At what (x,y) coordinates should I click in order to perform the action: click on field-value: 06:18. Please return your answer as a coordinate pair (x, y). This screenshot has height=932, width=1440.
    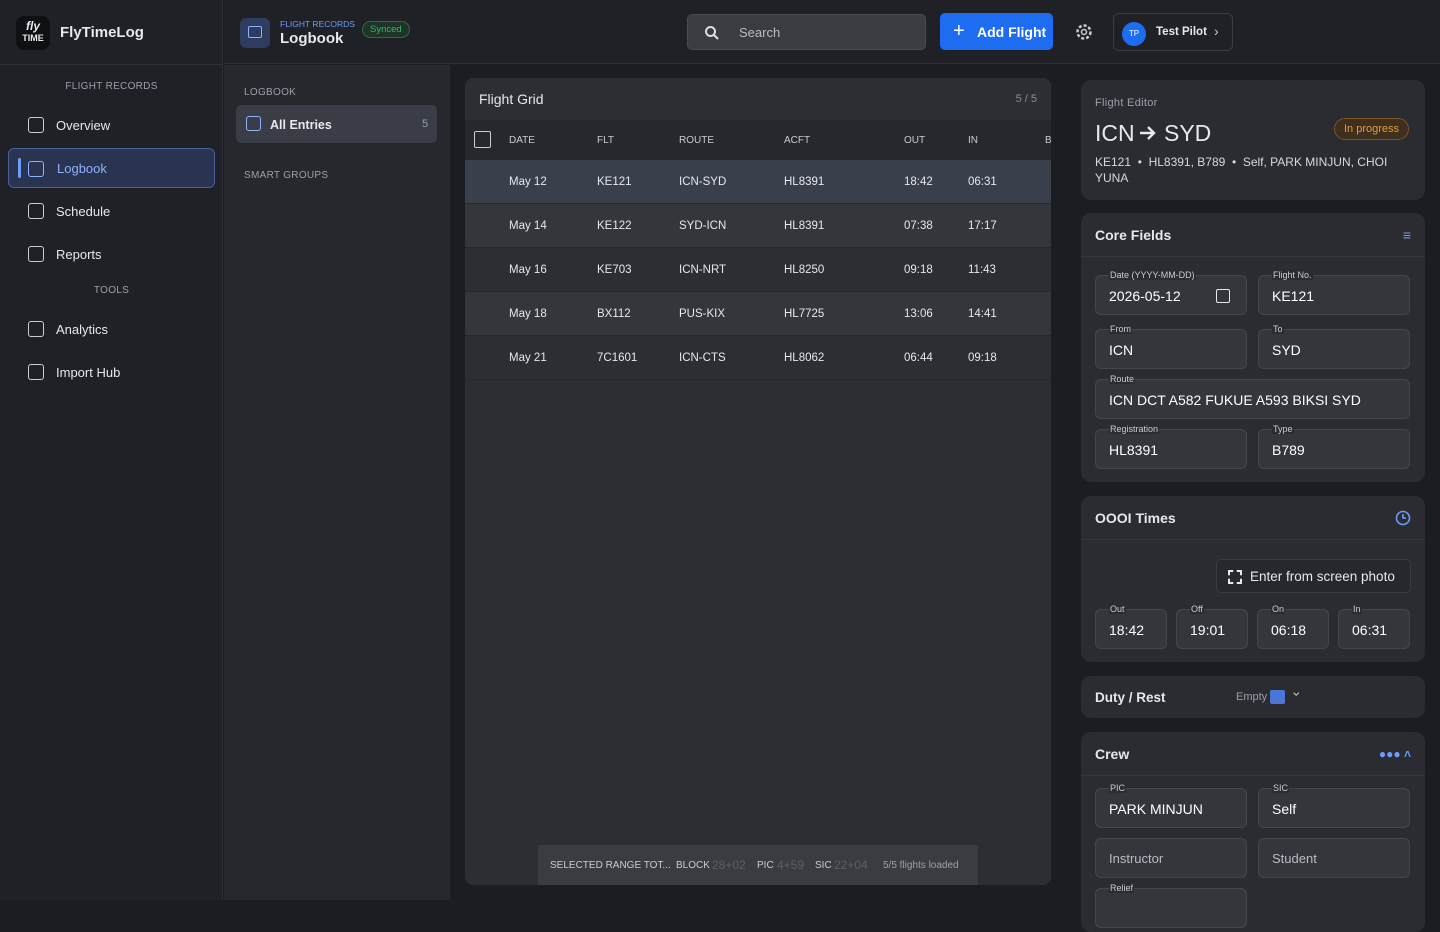
    Looking at the image, I should click on (1289, 630).